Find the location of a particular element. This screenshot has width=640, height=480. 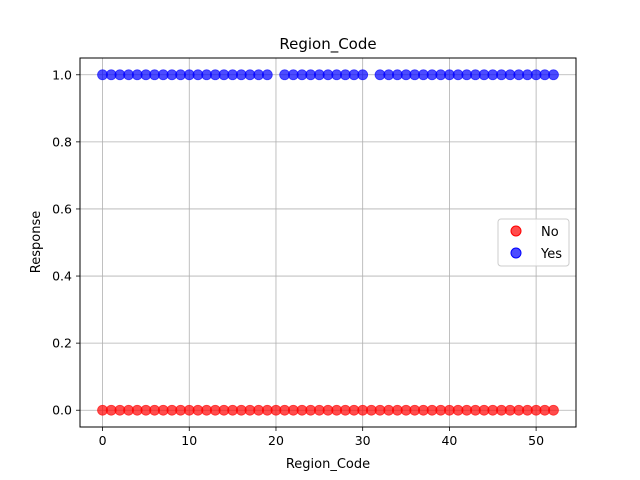

y-tick-label: 0.6 is located at coordinates (62, 208).